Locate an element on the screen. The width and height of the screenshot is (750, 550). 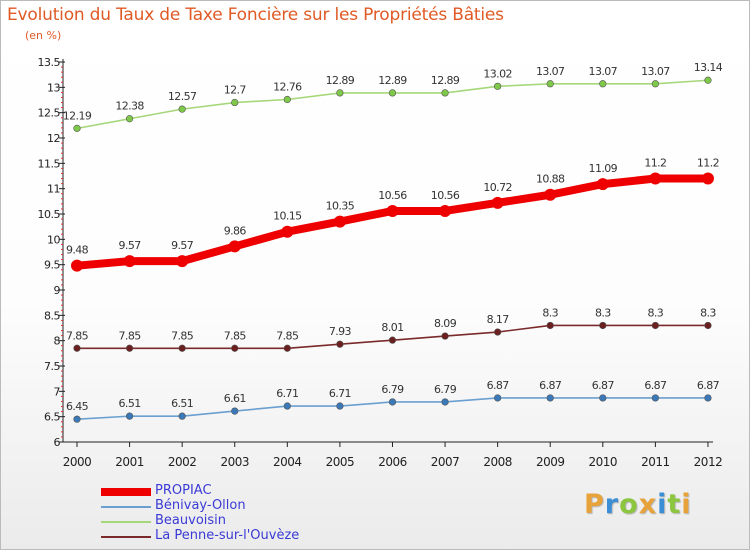
data-label: 10.88 is located at coordinates (550, 179).